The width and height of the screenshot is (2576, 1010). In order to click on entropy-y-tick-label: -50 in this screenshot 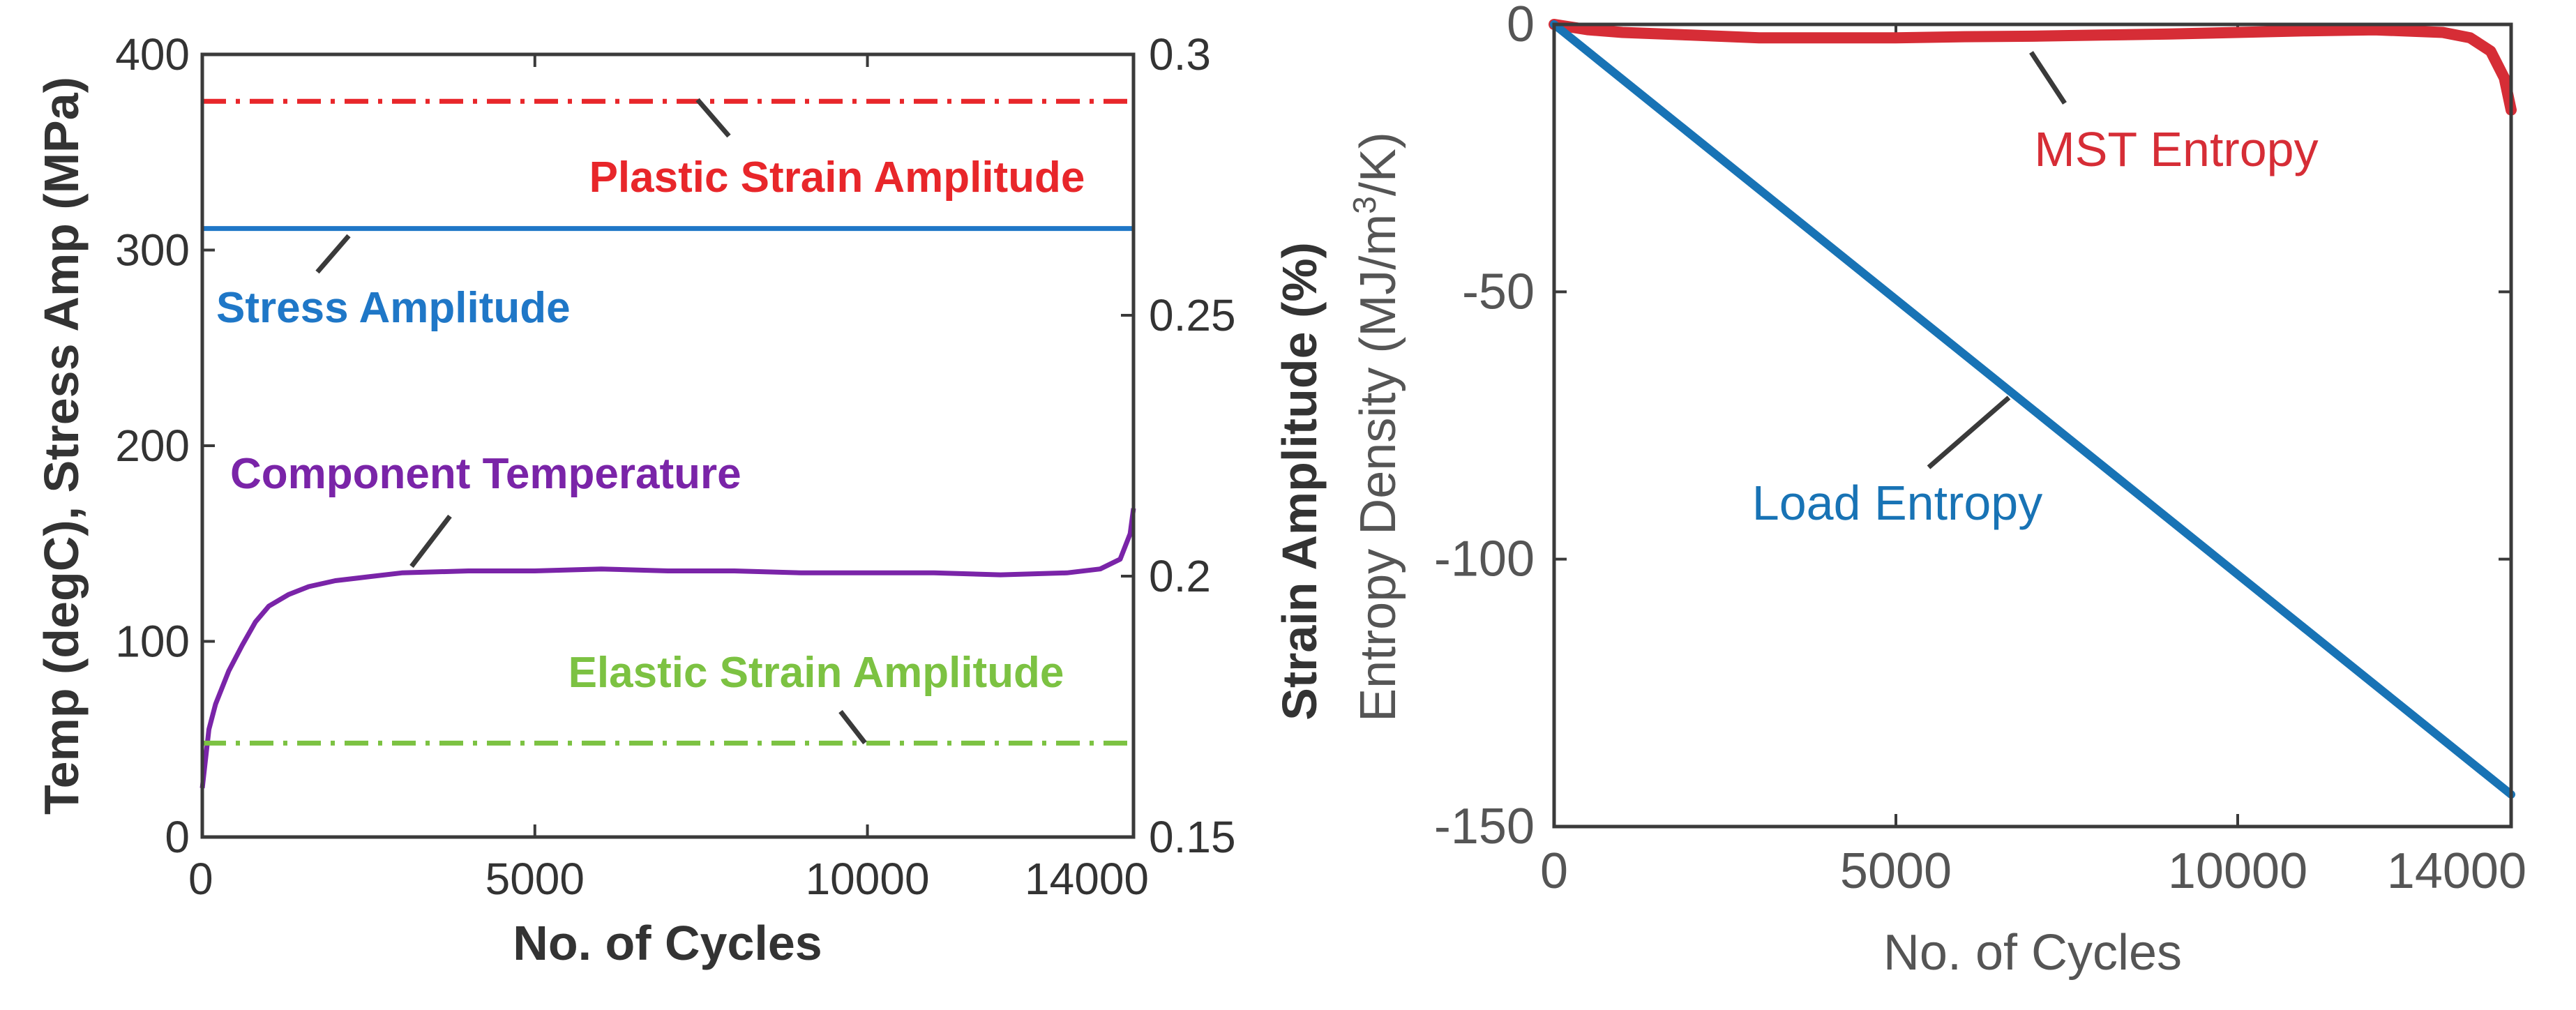, I will do `click(1498, 291)`.